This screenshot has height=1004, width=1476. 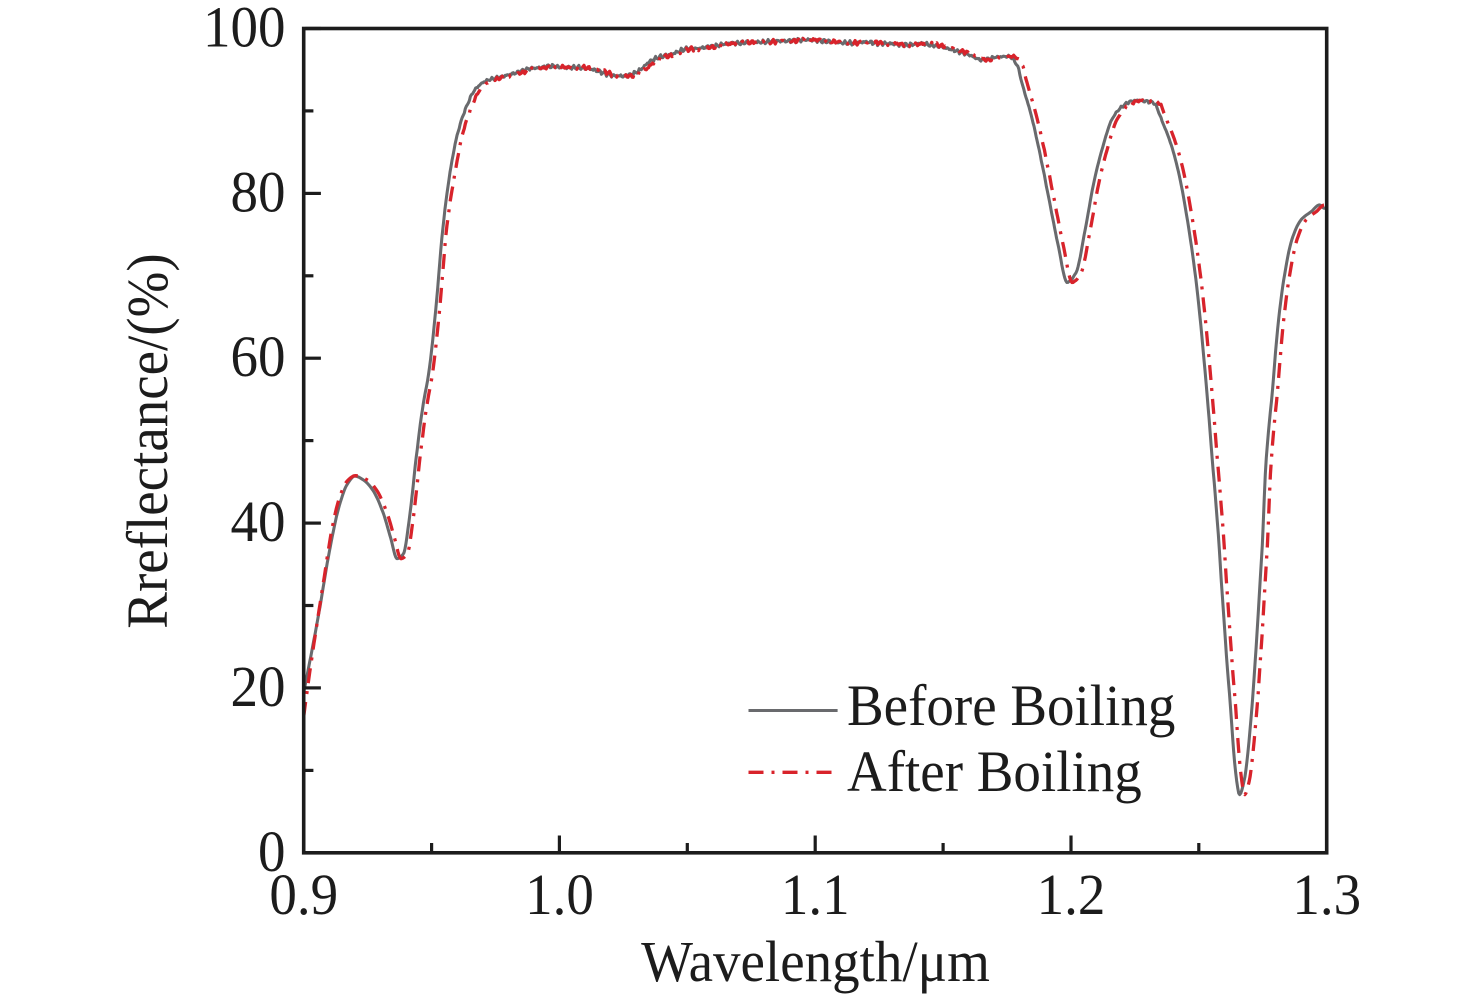 What do you see at coordinates (1071, 894) in the screenshot?
I see `svg-text: 1.2` at bounding box center [1071, 894].